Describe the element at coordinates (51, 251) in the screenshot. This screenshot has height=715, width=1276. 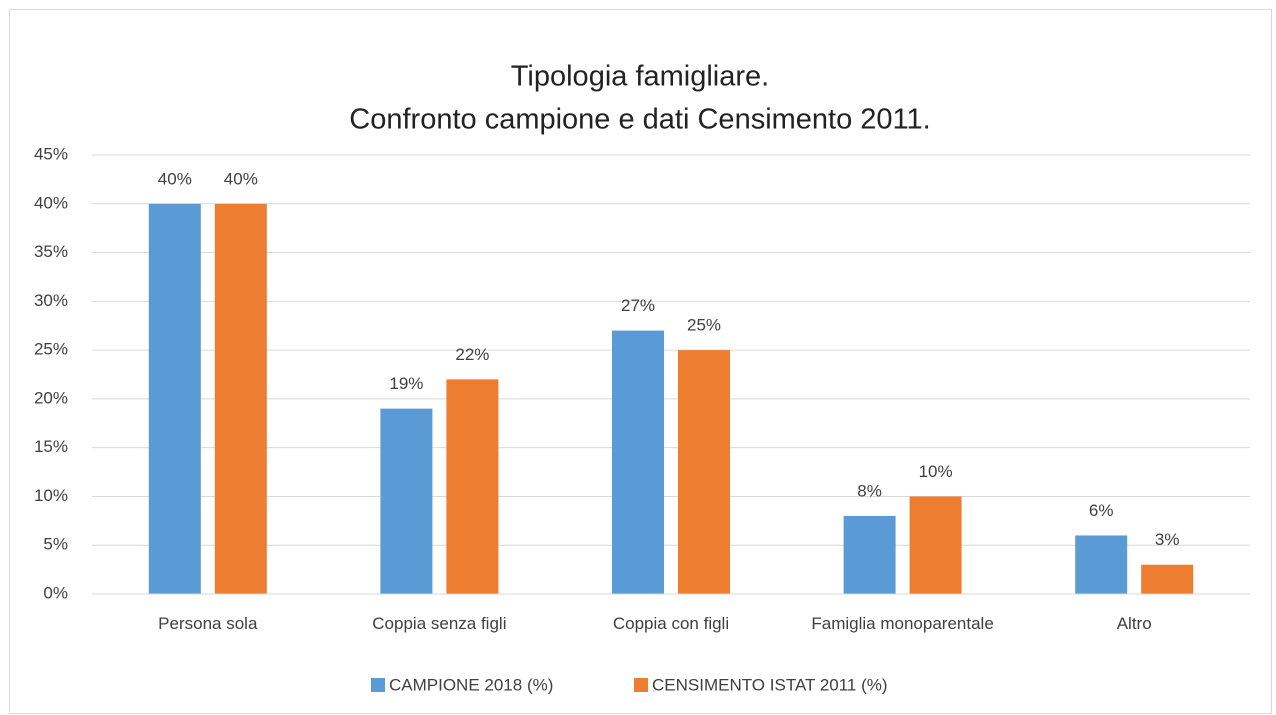
I see `y-tick-label: 35%` at that location.